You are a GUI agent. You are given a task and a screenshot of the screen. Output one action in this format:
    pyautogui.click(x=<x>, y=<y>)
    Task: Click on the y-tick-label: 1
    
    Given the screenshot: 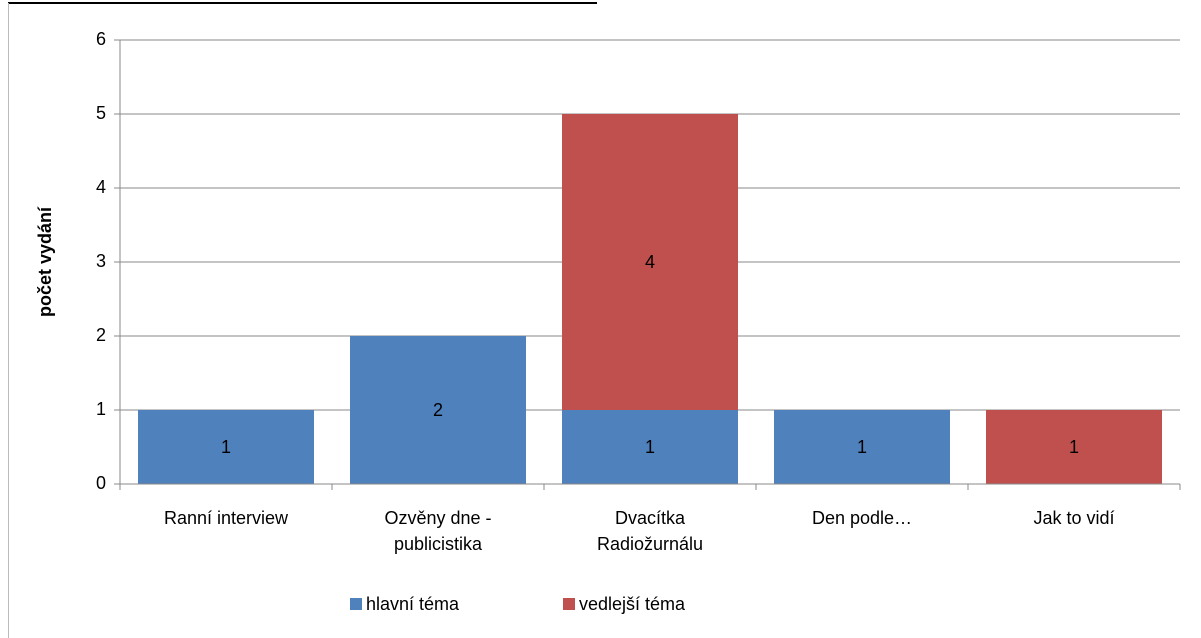 What is the action you would take?
    pyautogui.click(x=101, y=409)
    